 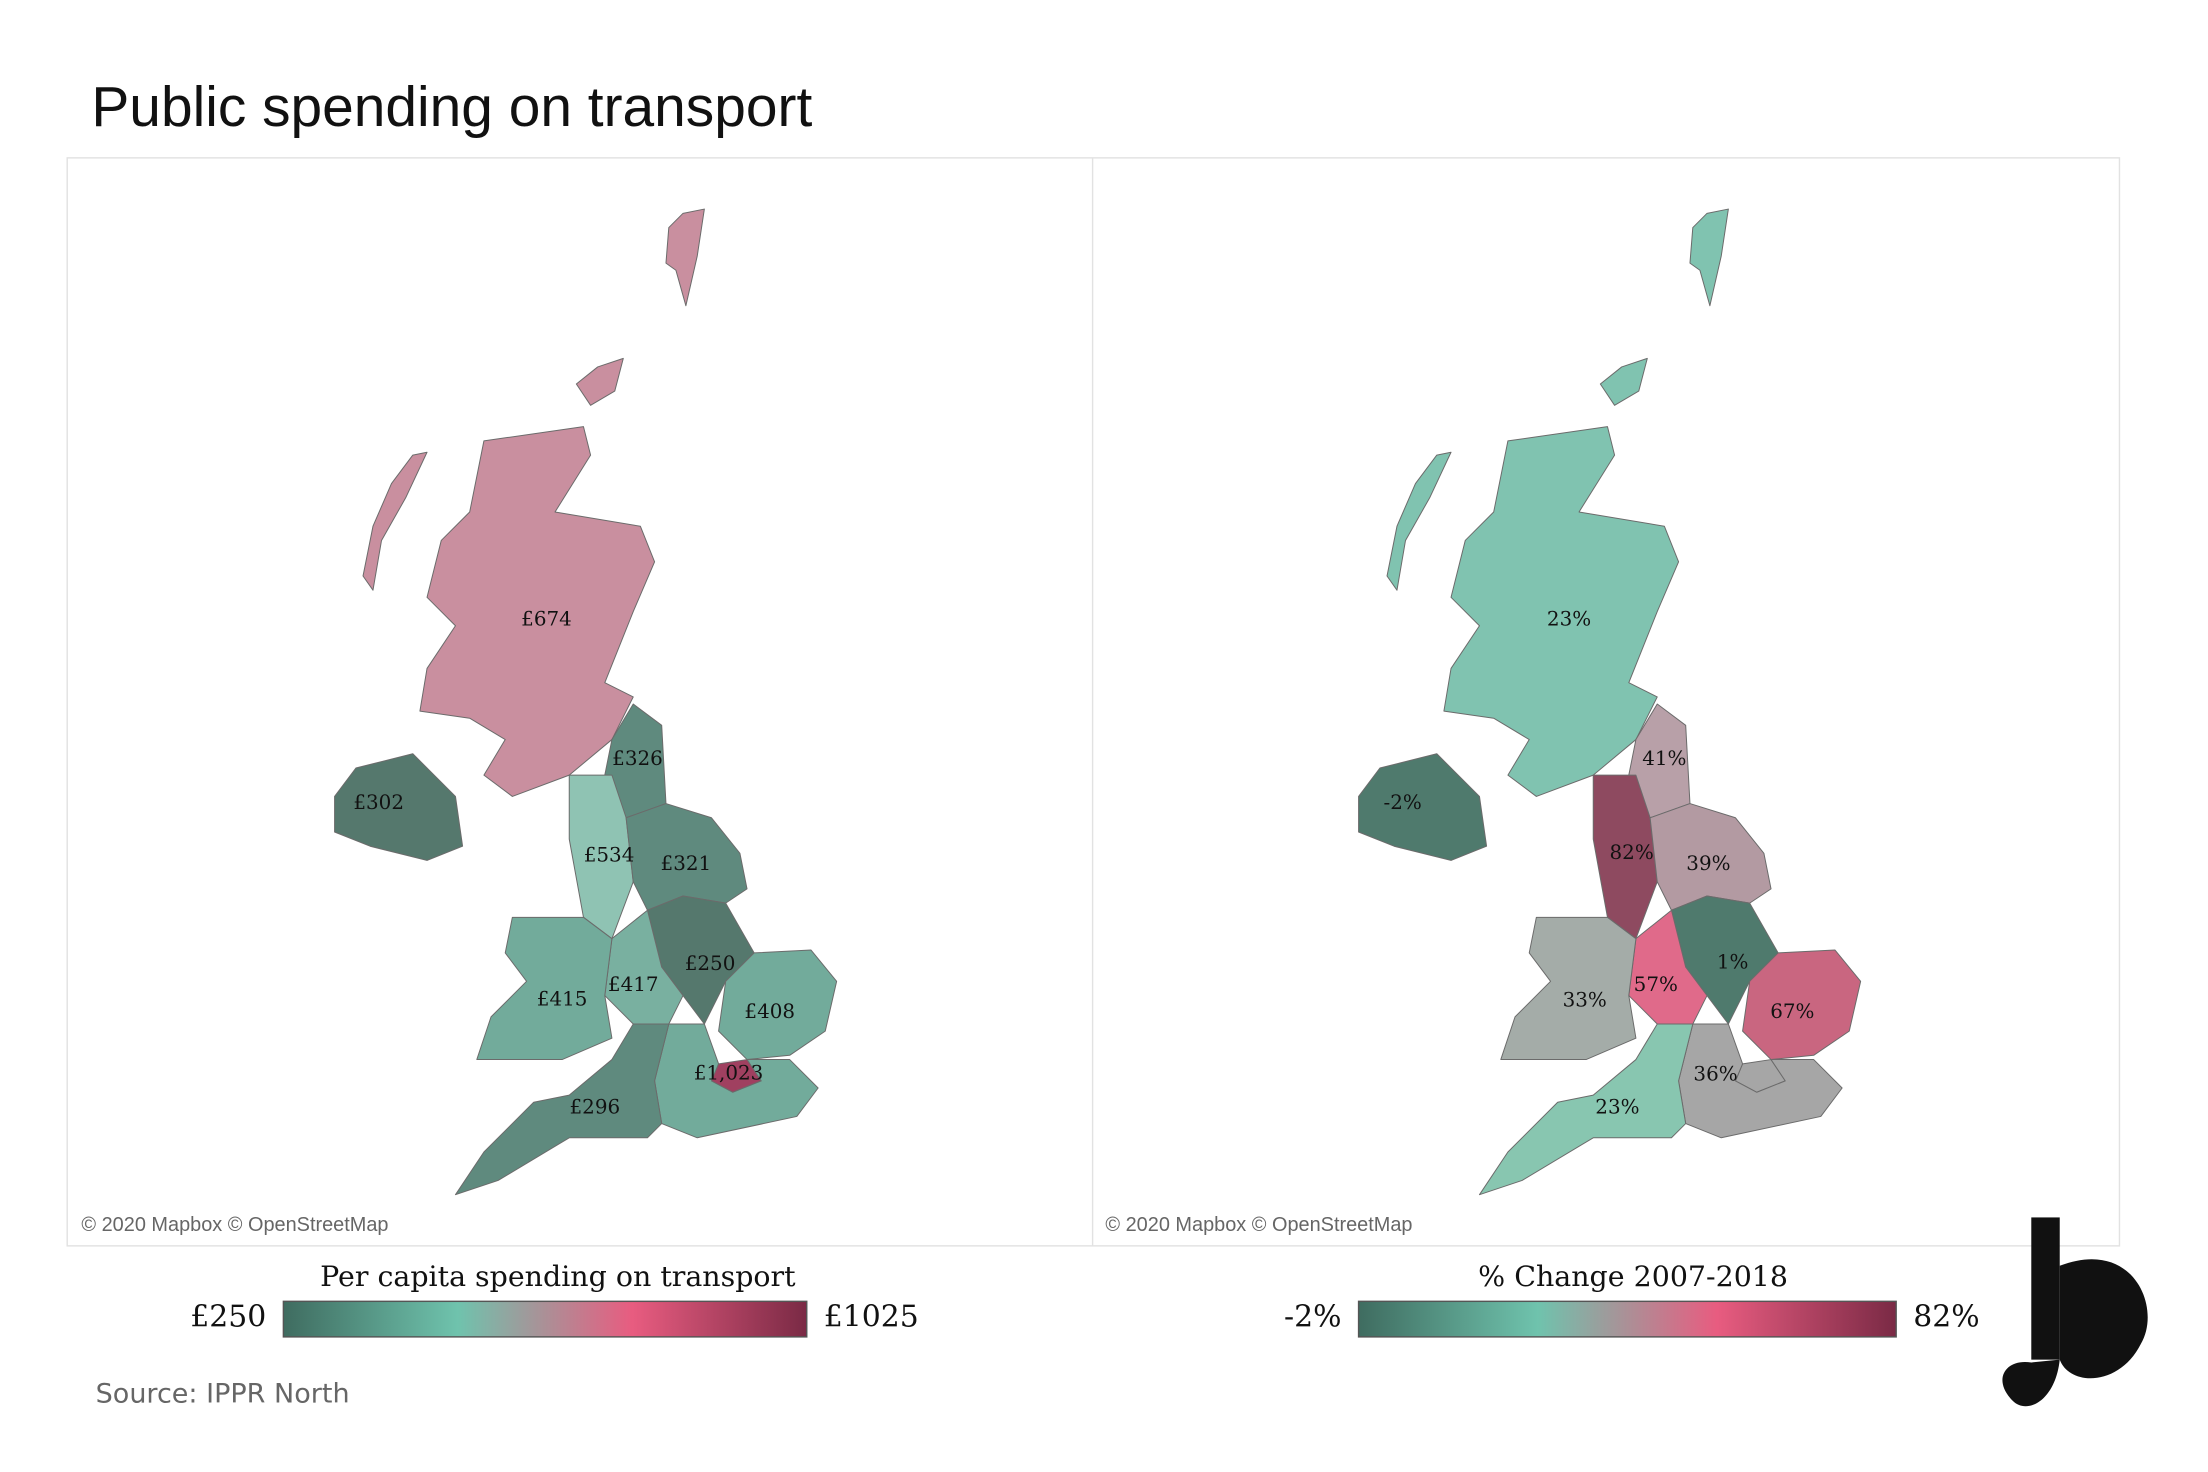 I want to click on region-label: -2%, so click(x=1403, y=802).